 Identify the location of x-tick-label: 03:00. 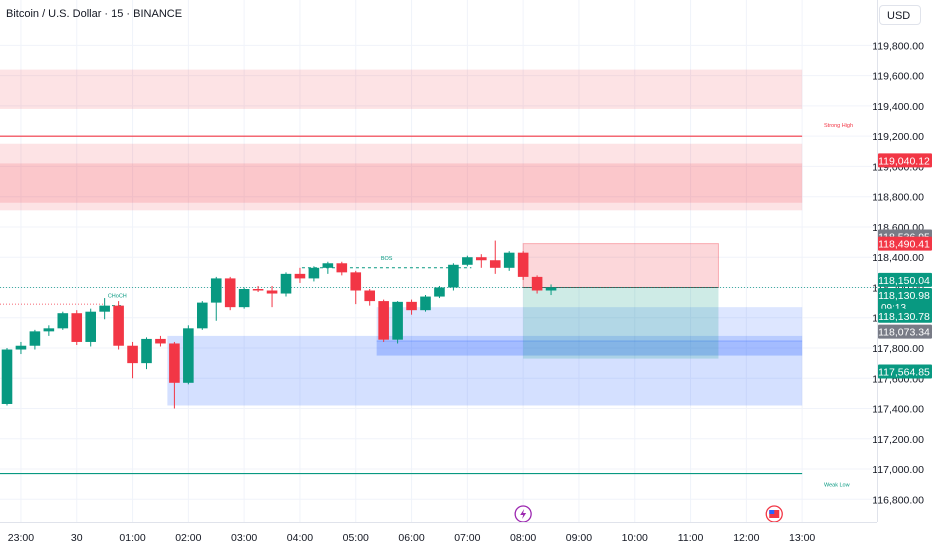
(244, 538).